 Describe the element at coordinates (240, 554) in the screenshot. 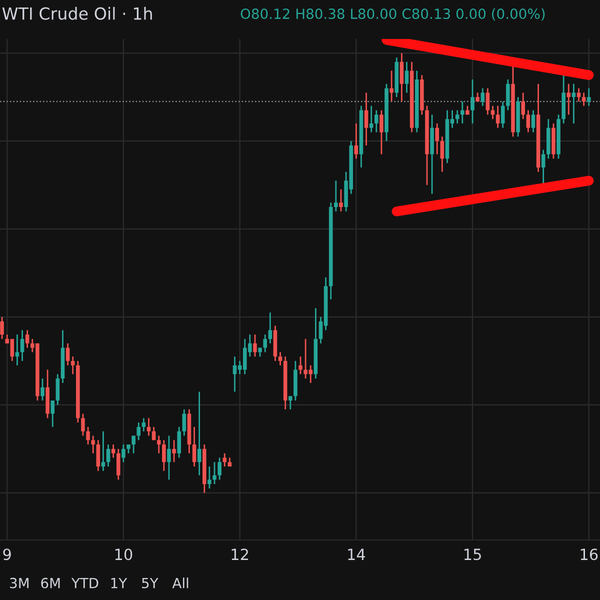

I see `x-tick-label: 12` at that location.